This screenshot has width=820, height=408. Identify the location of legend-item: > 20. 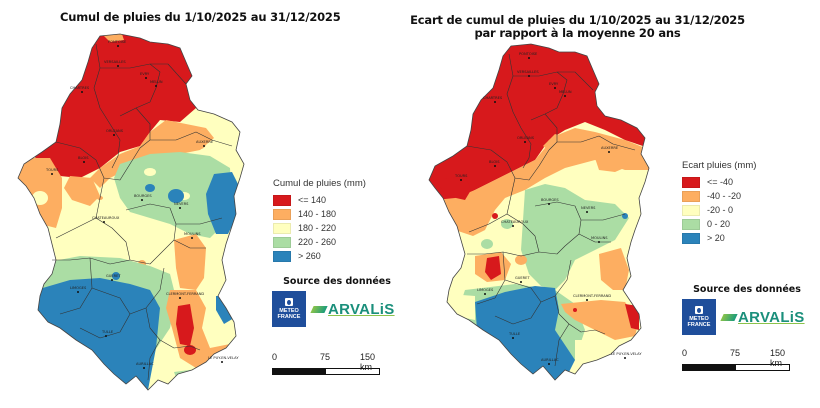
(719, 238).